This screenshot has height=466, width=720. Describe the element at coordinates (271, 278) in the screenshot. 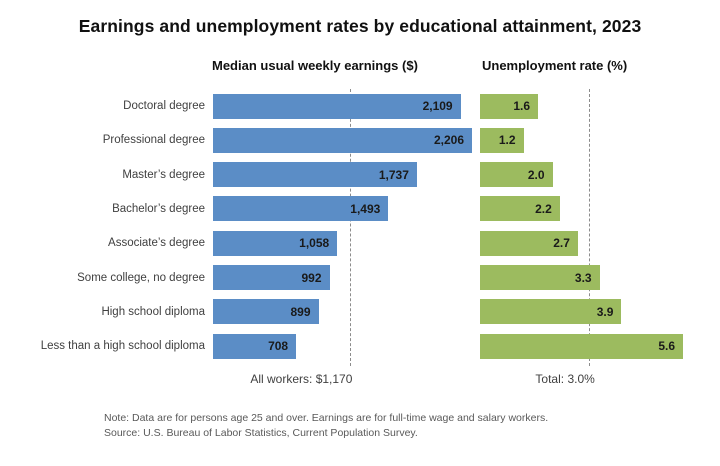

I see `earnings-bar: 992` at that location.